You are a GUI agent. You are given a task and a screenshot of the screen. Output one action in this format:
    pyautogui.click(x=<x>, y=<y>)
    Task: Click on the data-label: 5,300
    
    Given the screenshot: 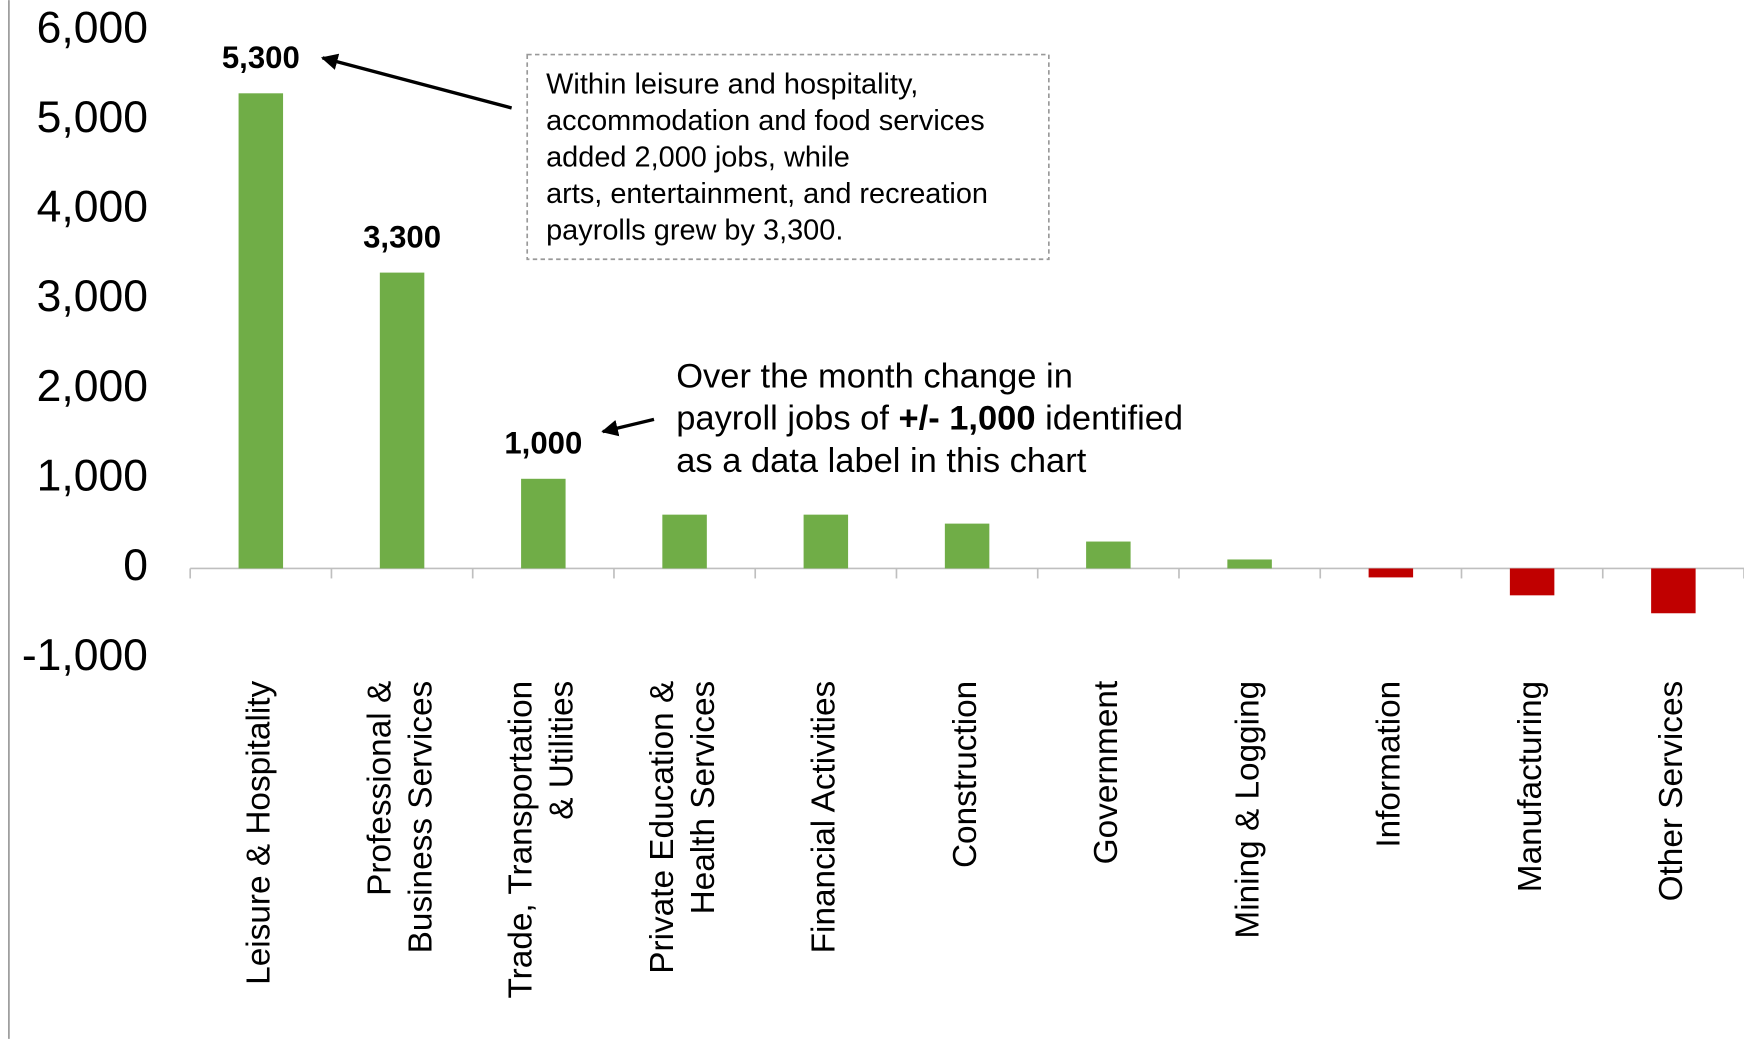 What is the action you would take?
    pyautogui.click(x=261, y=57)
    